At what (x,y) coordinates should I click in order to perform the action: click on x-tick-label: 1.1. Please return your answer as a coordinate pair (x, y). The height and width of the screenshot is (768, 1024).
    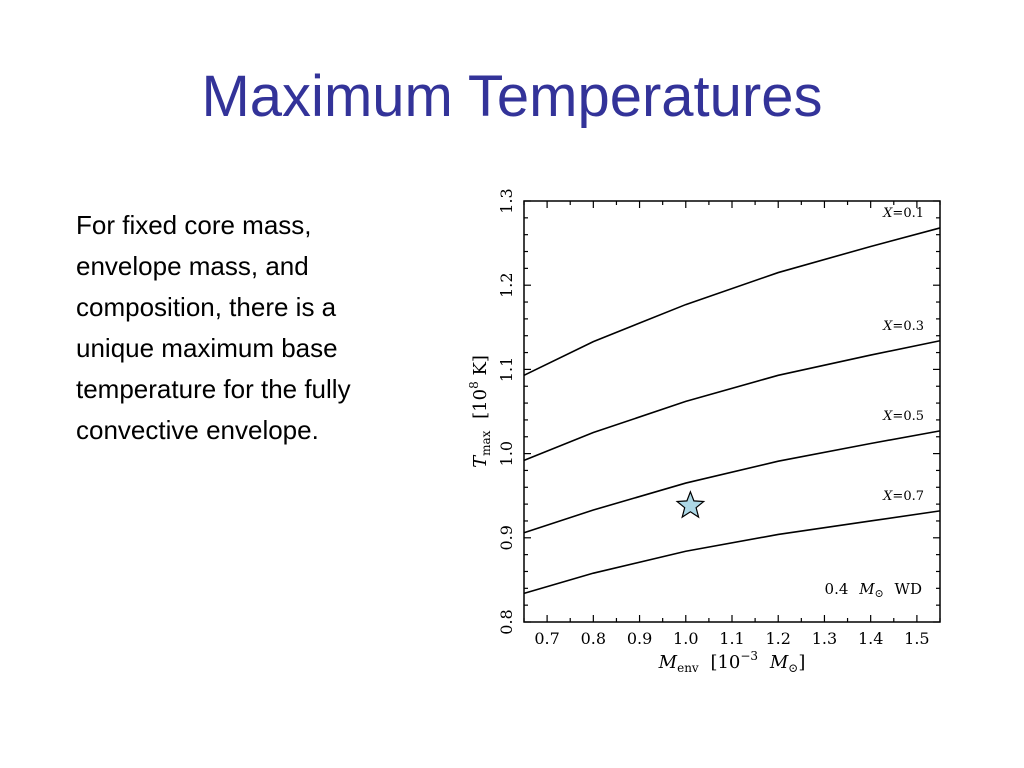
    Looking at the image, I should click on (731, 638).